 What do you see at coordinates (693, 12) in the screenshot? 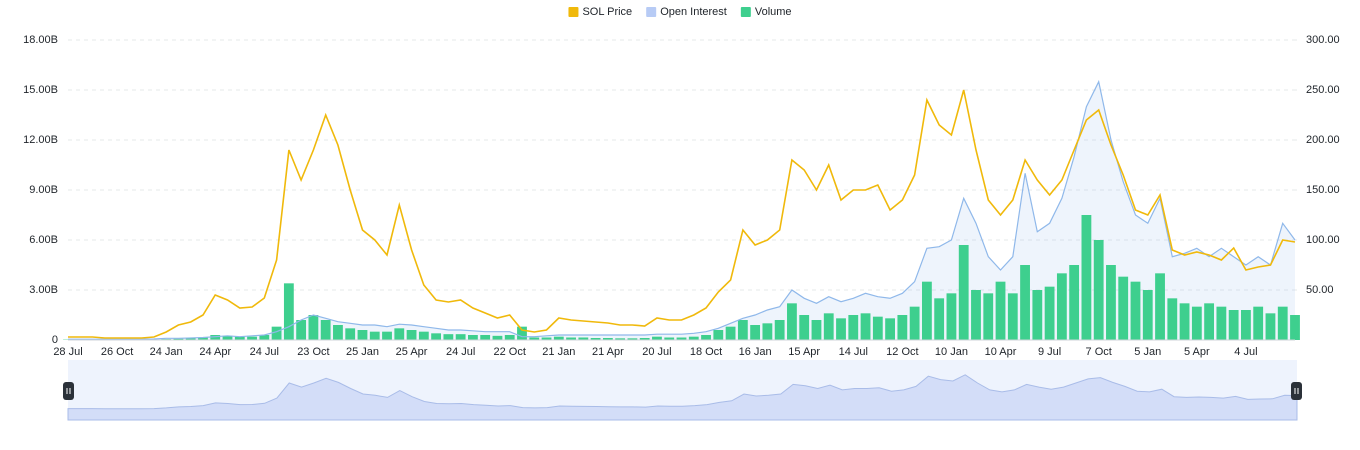
I see `legend-label: Open Interest` at bounding box center [693, 12].